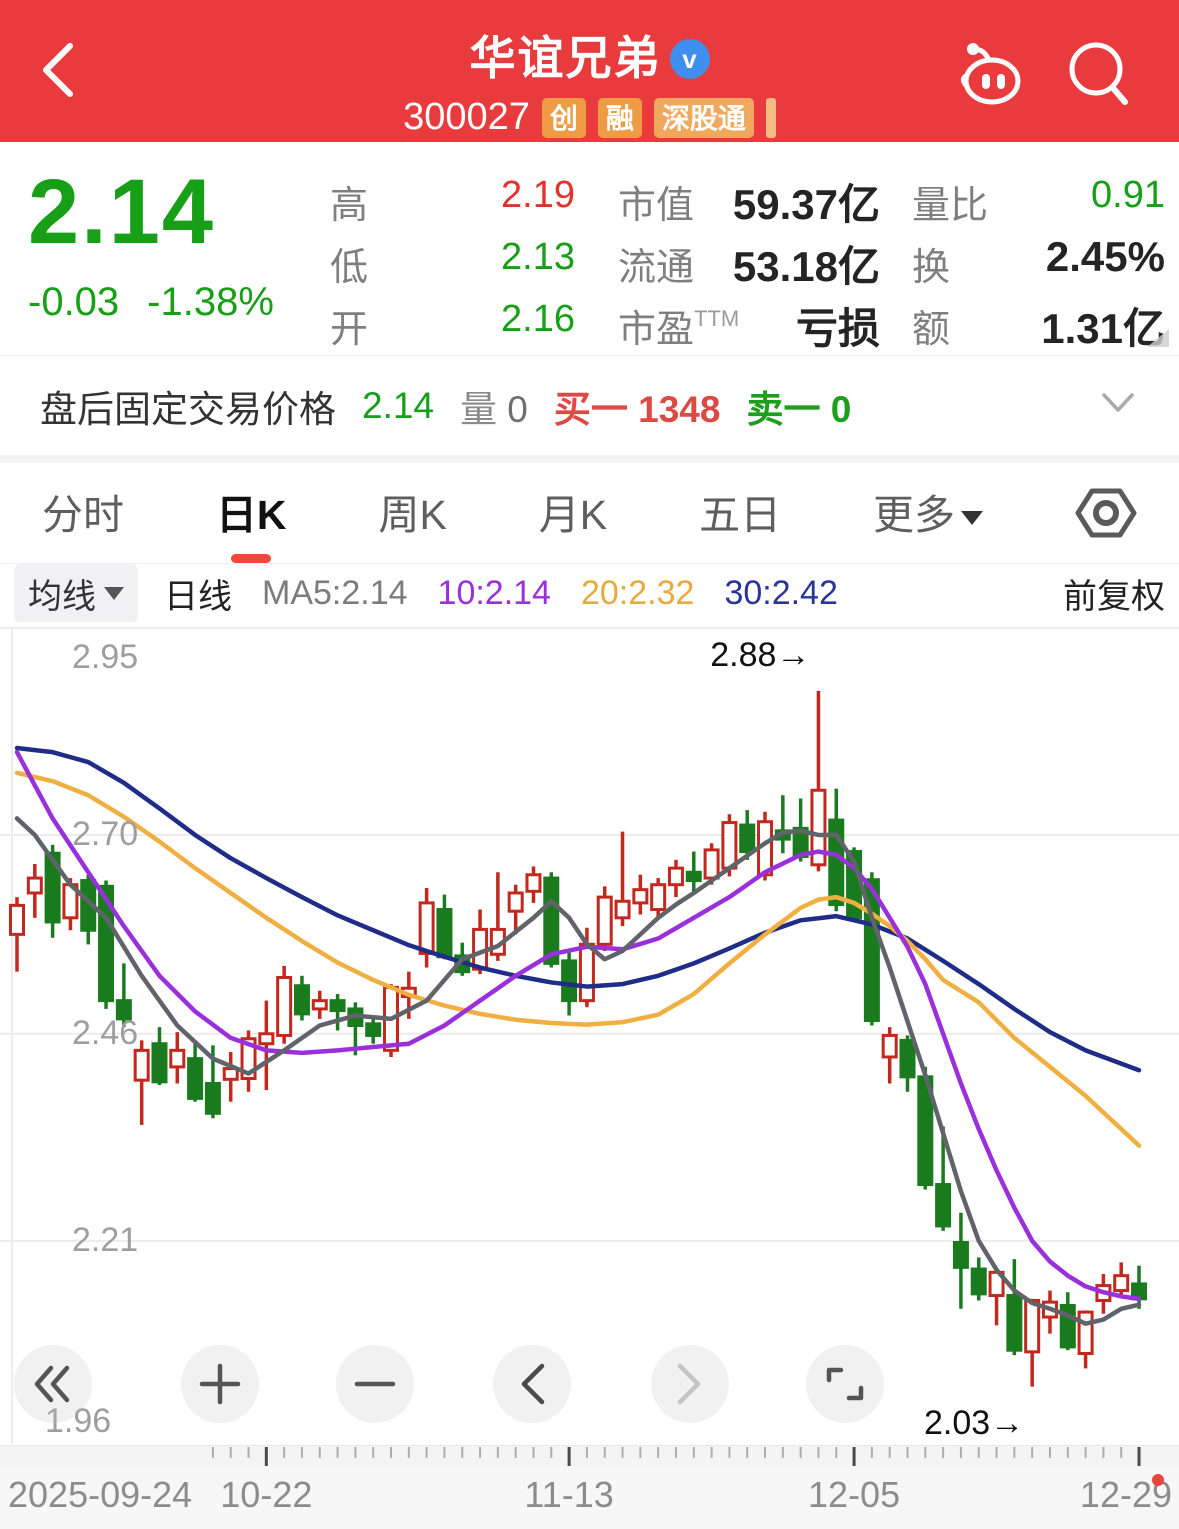 This screenshot has height=1529, width=1179. I want to click on stat-high-value: 2.19, so click(538, 195).